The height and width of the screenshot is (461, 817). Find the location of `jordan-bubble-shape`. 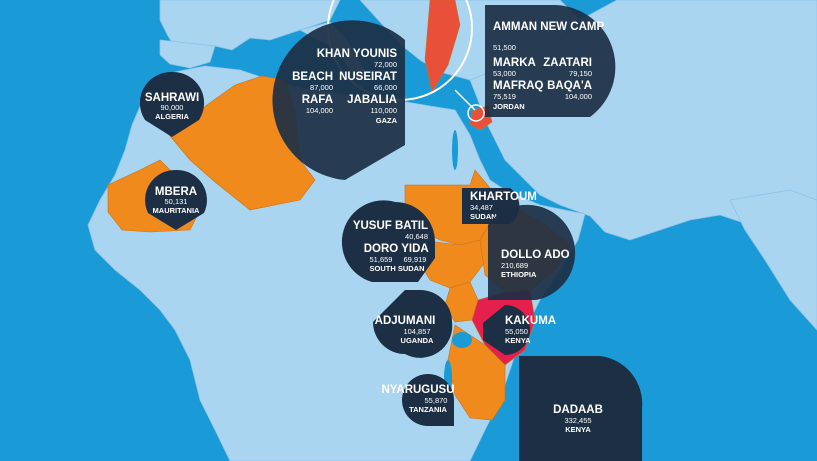

jordan-bubble-shape is located at coordinates (550, 61).